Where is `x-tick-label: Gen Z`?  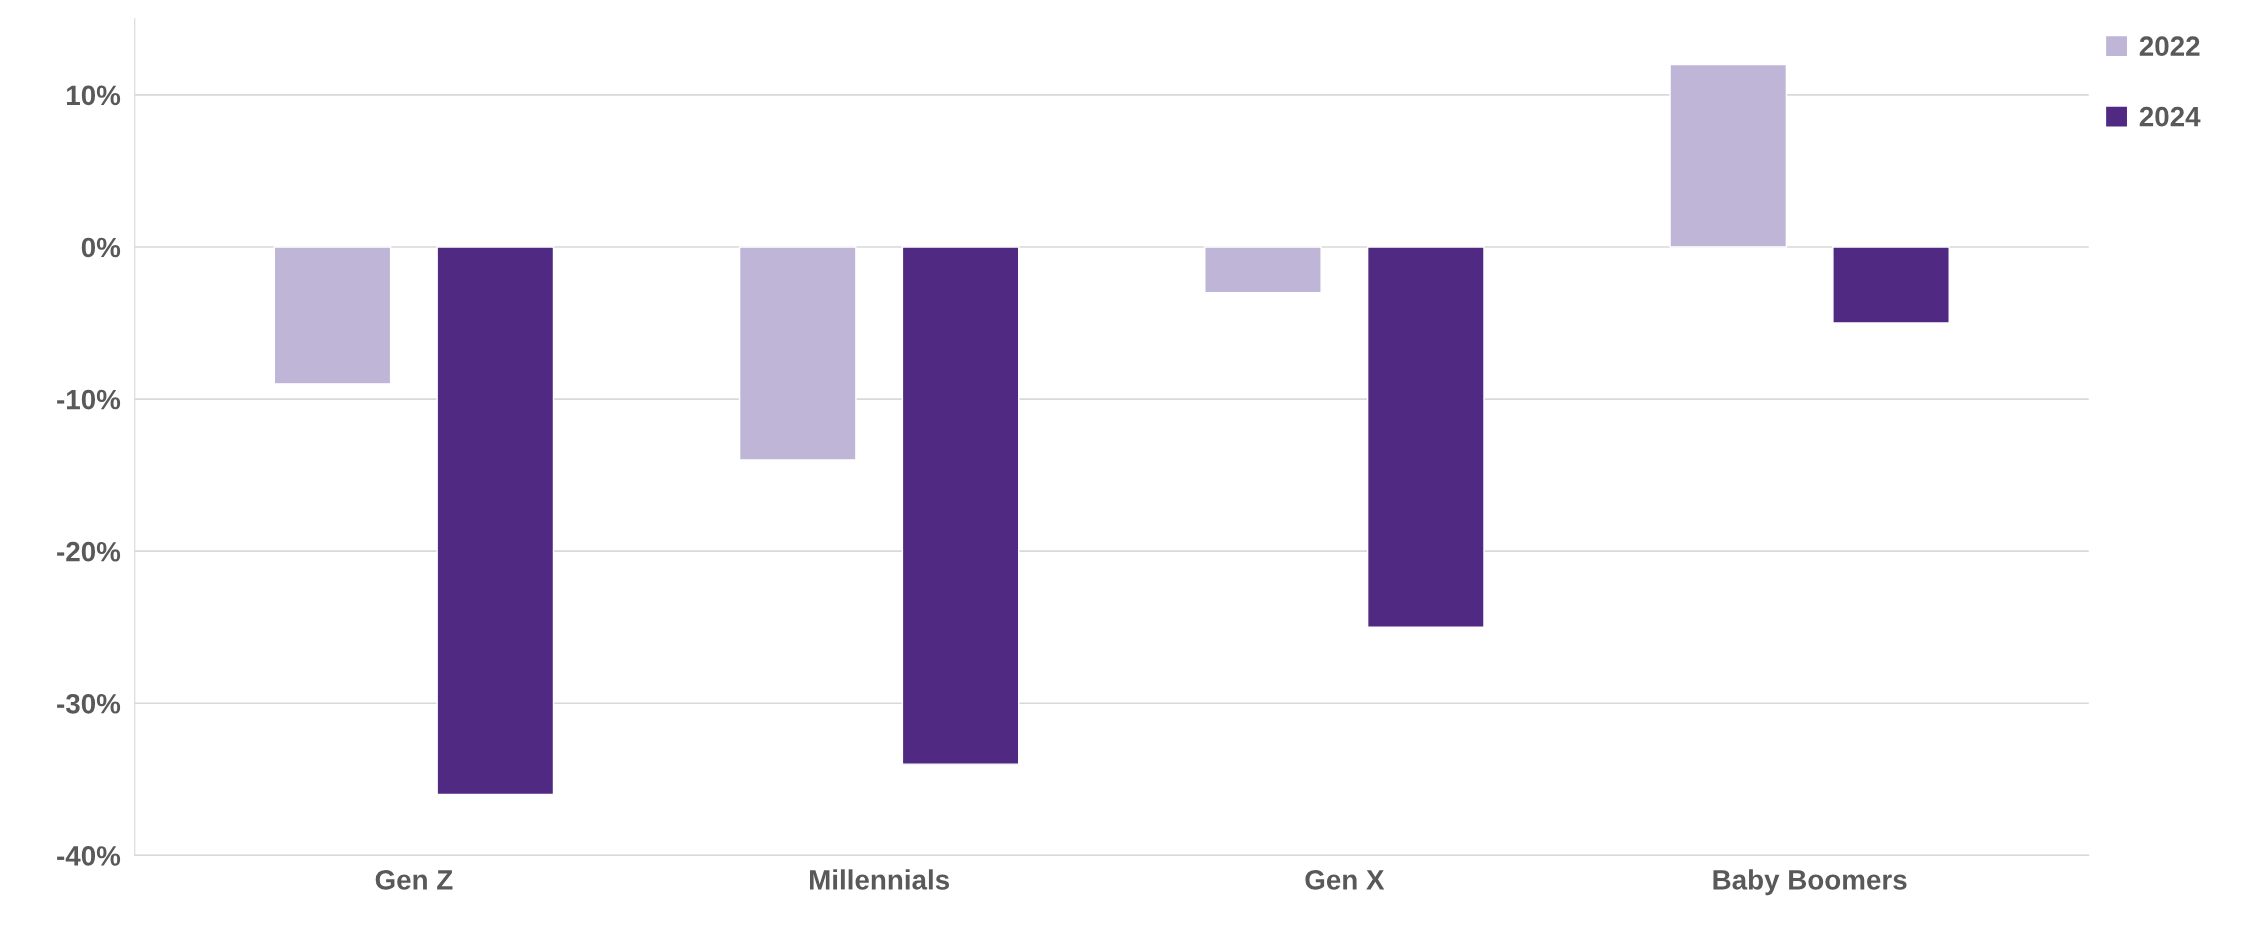
x-tick-label: Gen Z is located at coordinates (414, 880).